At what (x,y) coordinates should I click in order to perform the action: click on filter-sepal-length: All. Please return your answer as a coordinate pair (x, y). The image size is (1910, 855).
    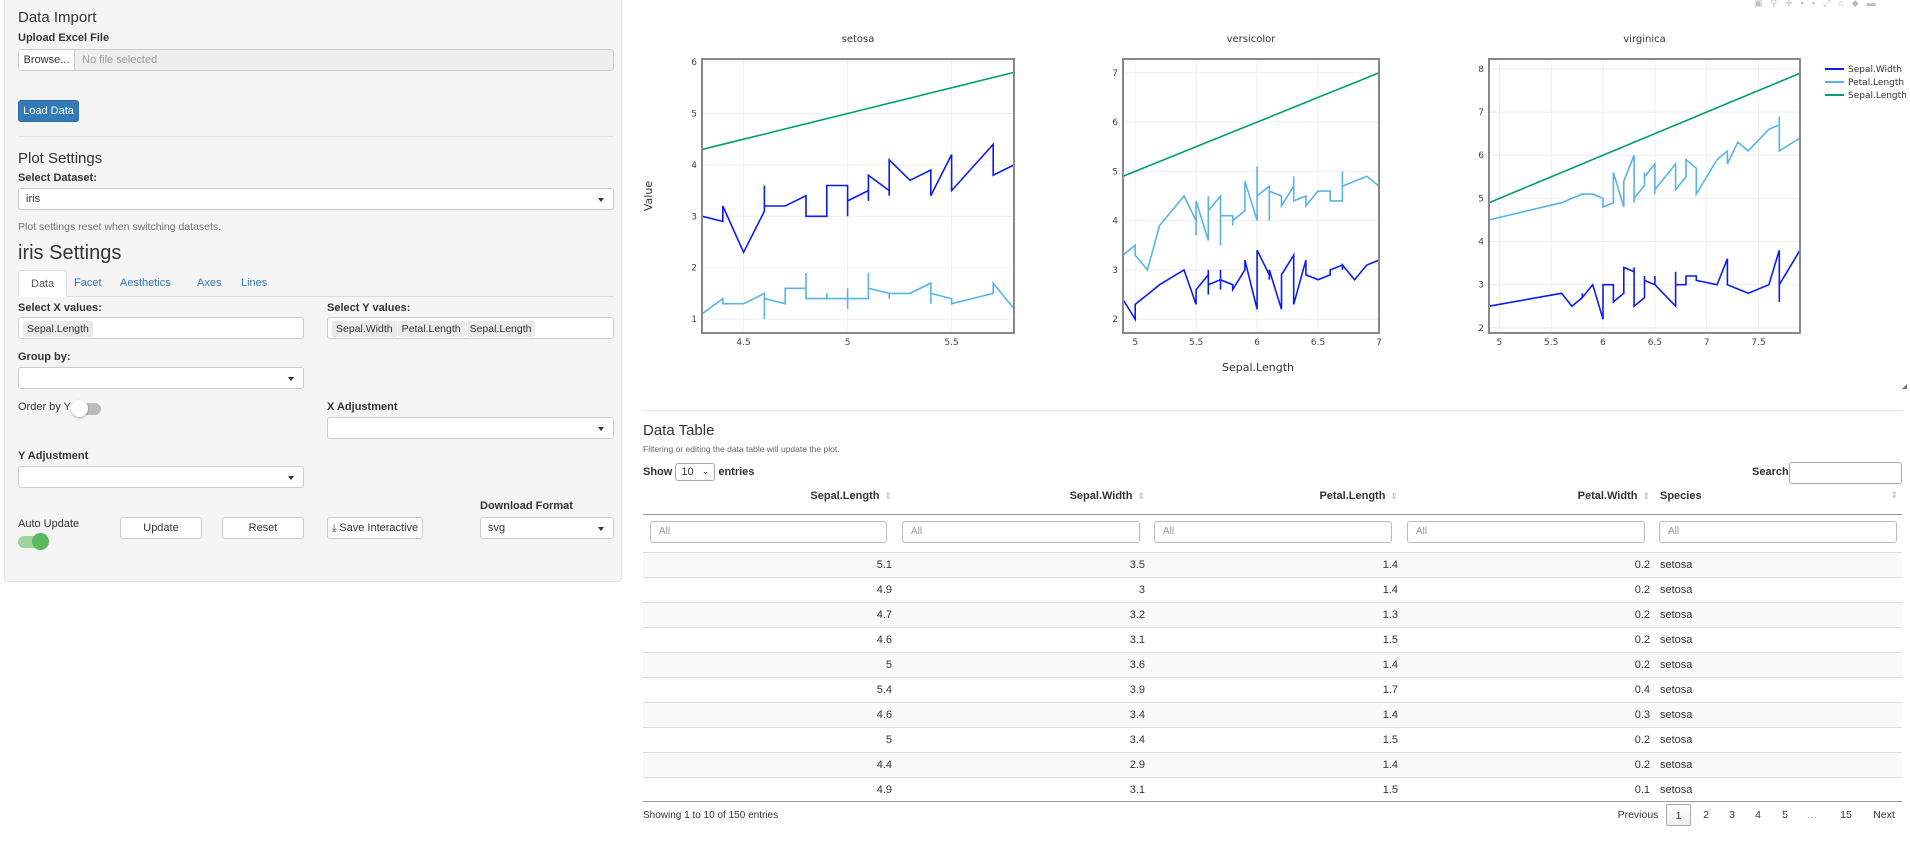
    Looking at the image, I should click on (768, 532).